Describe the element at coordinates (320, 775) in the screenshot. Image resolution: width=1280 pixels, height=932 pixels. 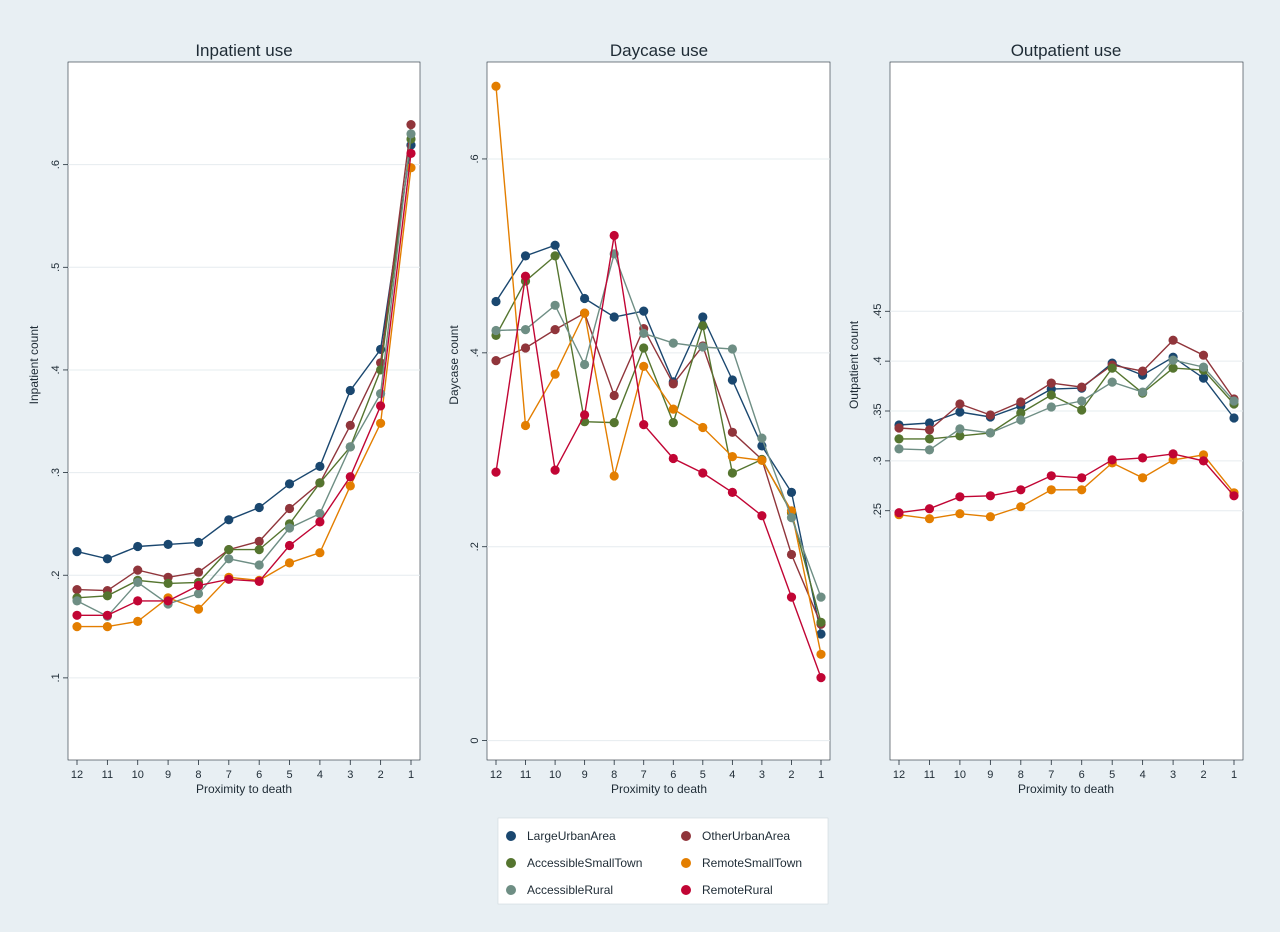
I see `x-tick-label: 4` at that location.